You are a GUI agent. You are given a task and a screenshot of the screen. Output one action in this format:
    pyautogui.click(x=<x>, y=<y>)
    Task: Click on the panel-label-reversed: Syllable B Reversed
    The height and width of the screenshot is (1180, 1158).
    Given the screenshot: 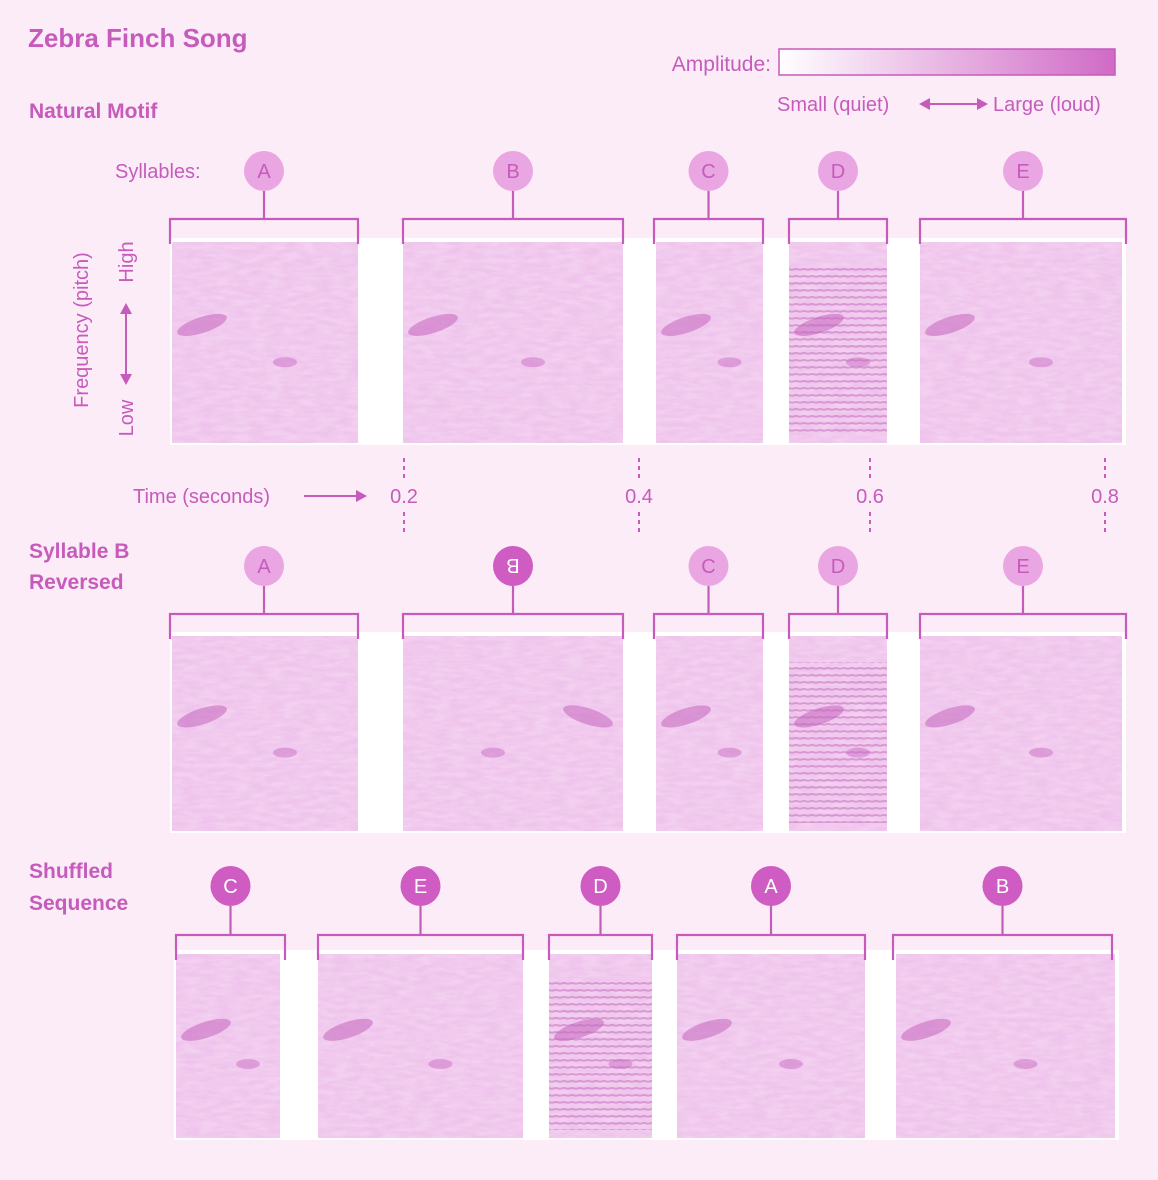 What is the action you would take?
    pyautogui.click(x=82, y=567)
    